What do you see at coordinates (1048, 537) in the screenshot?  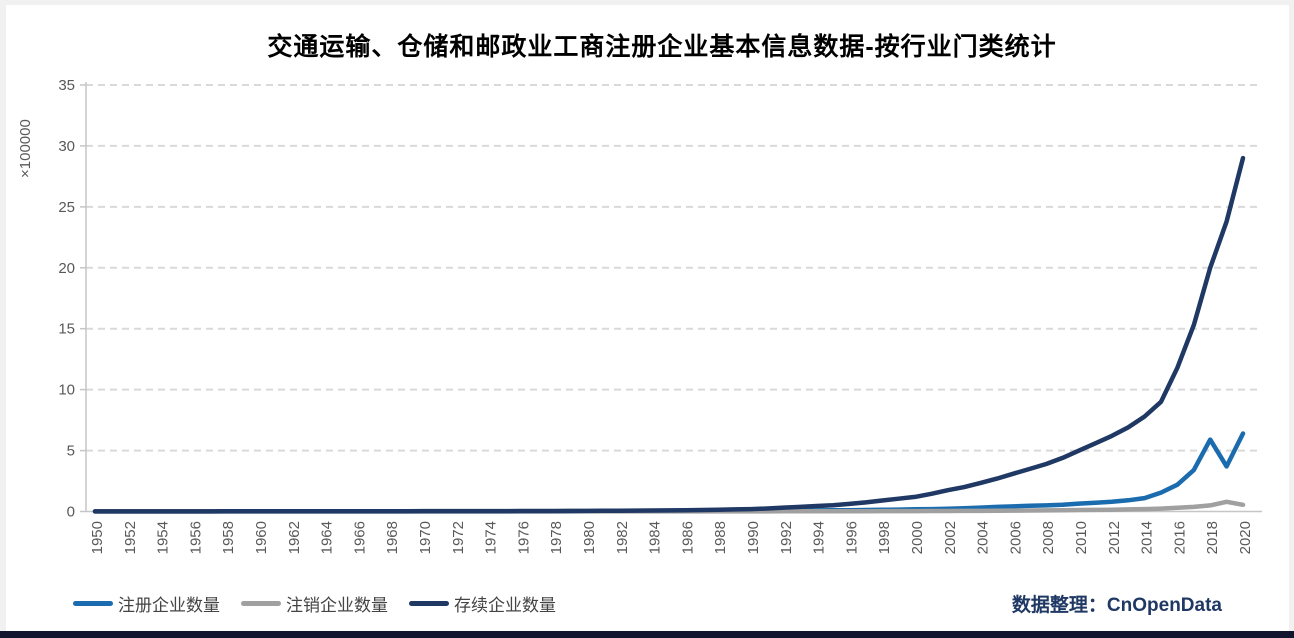 I see `svg-text: 2008` at bounding box center [1048, 537].